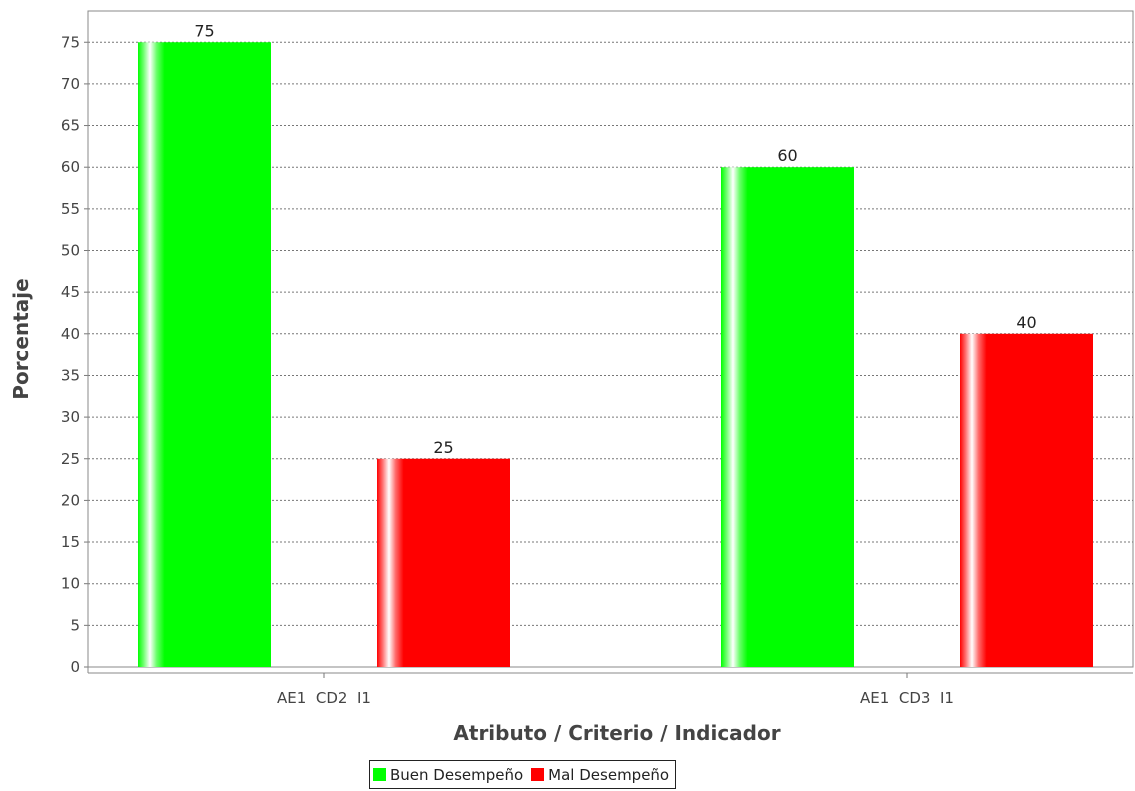 Image resolution: width=1135 pixels, height=791 pixels. I want to click on y-tick-label: 75, so click(70, 42).